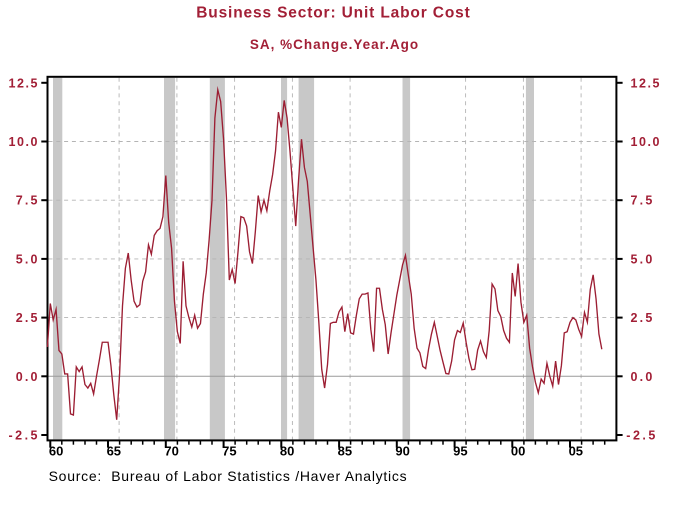  I want to click on svg-text:Business Sector: Unit Labor Co: Business Sector: Unit Labor Cost, so click(333, 13).